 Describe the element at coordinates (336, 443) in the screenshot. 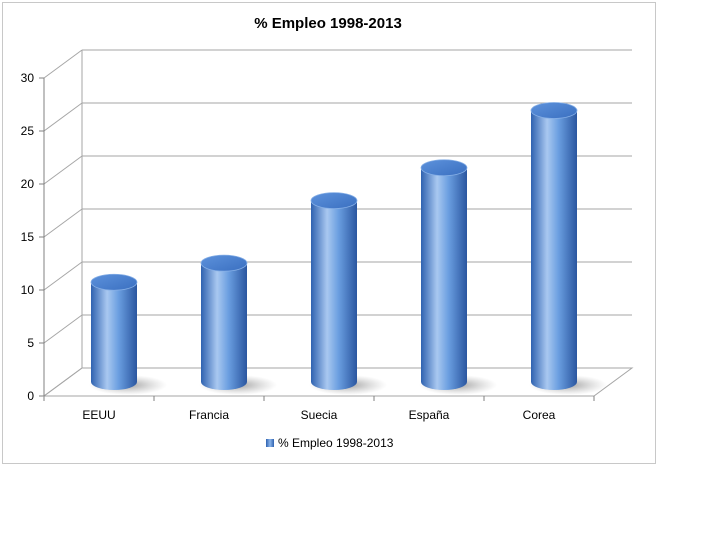

I see `legend-label: % Empleo 1998-2013` at that location.